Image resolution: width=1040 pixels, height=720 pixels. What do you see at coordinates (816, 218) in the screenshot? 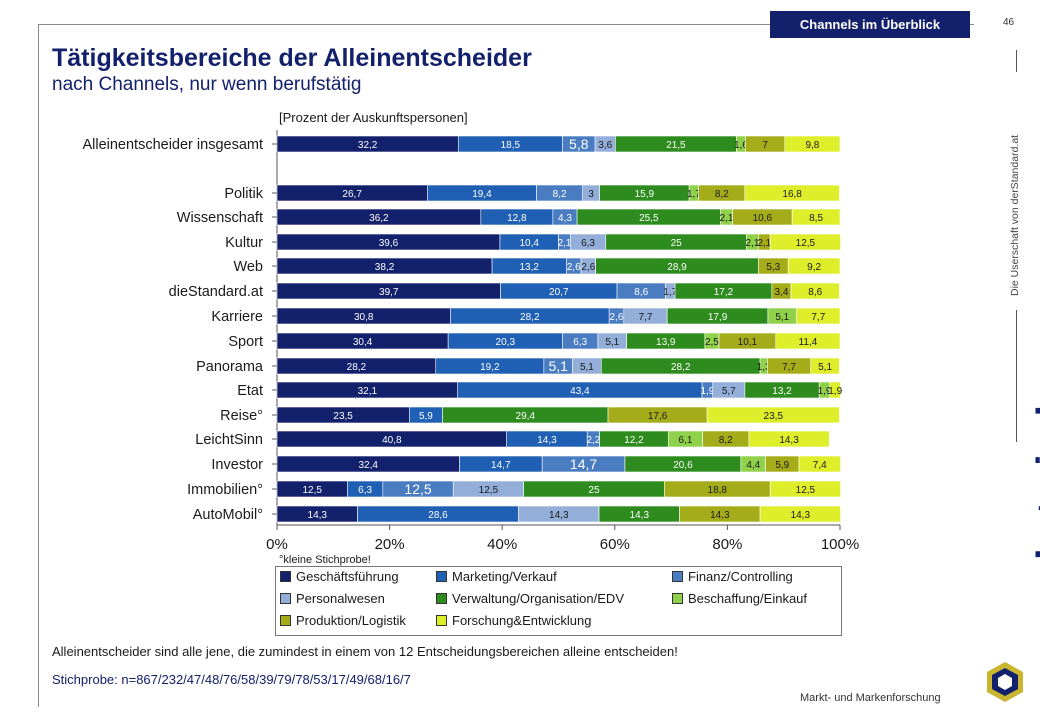
I see `data-label: 8,5` at bounding box center [816, 218].